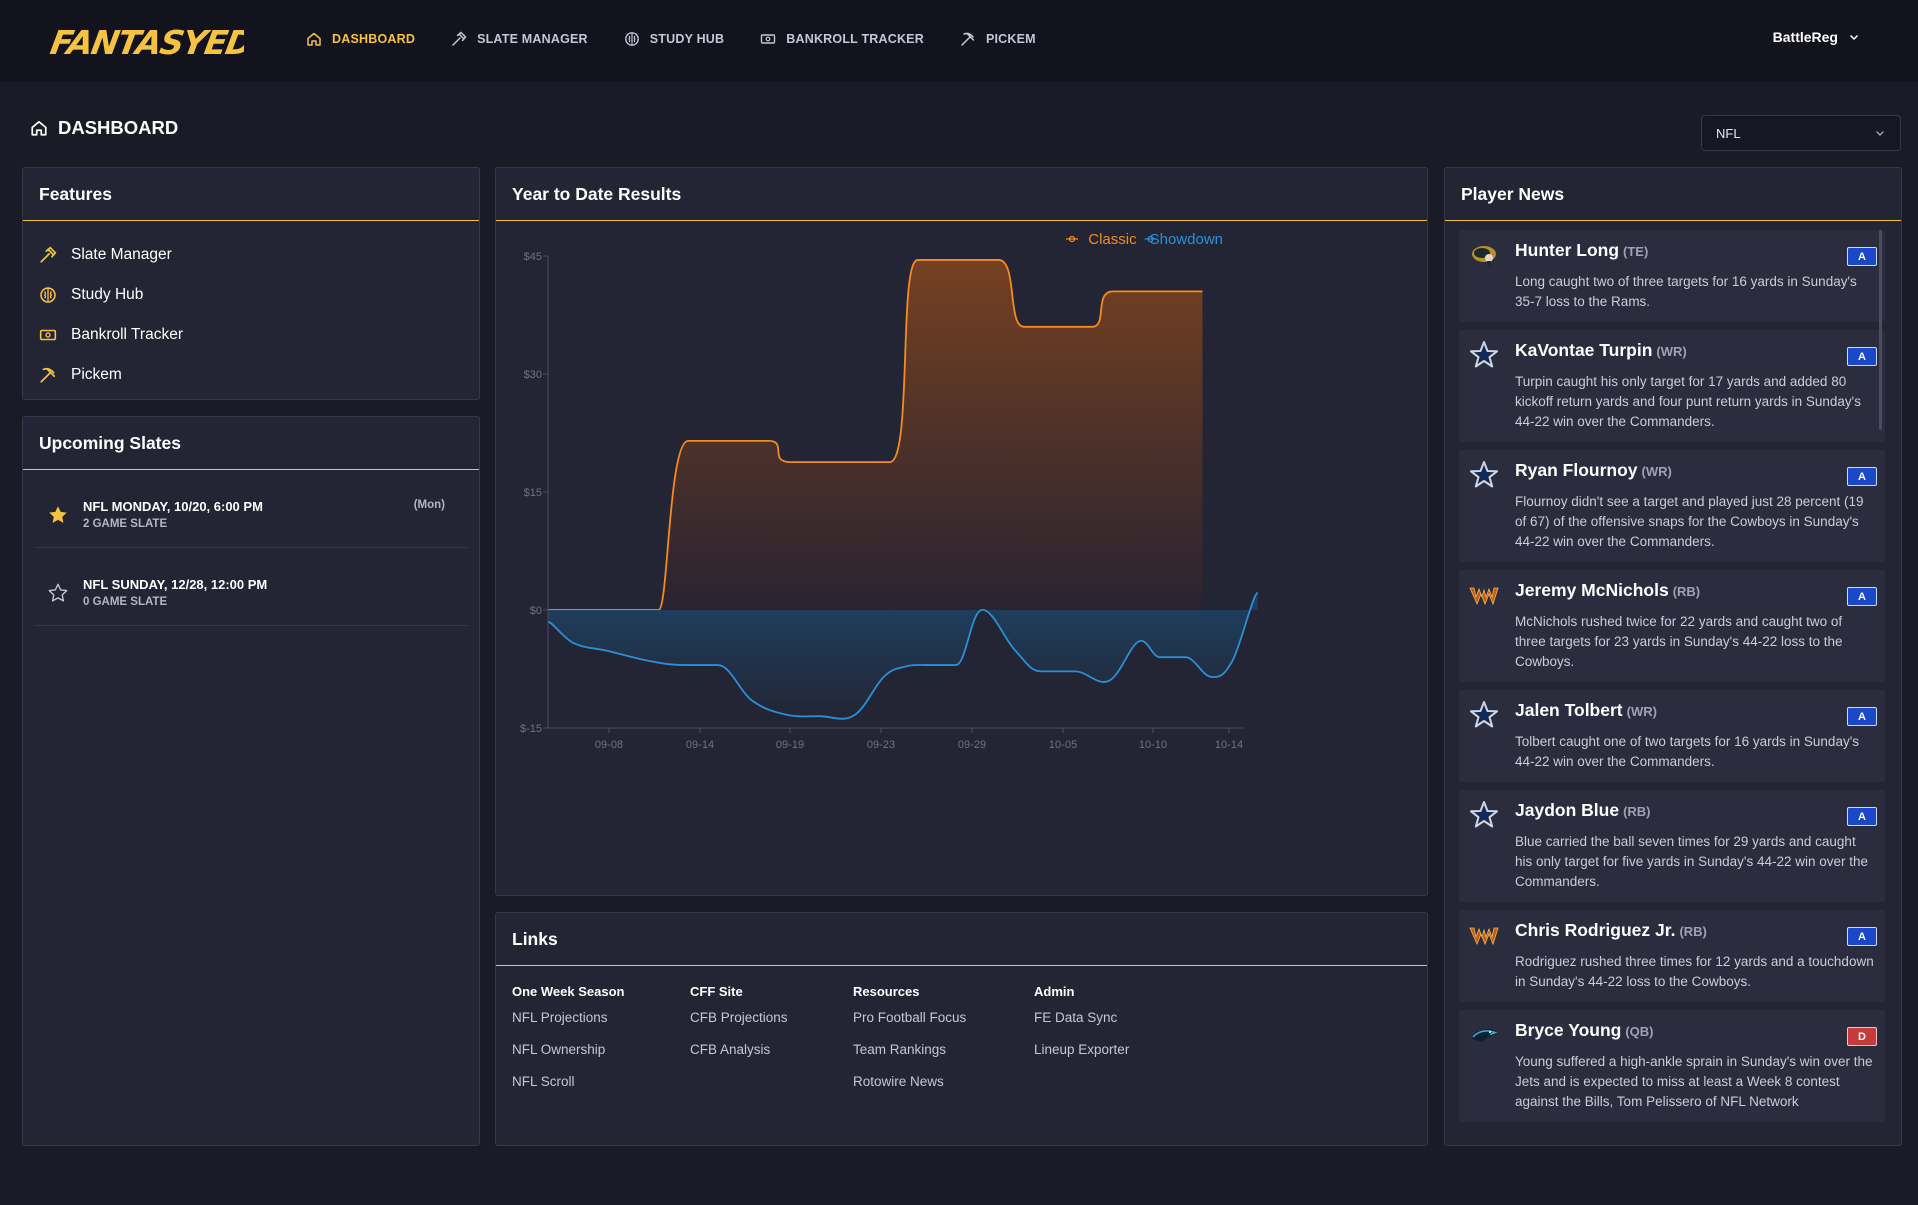 The image size is (1918, 1205). What do you see at coordinates (1153, 745) in the screenshot?
I see `x-tick-label: 10-10` at bounding box center [1153, 745].